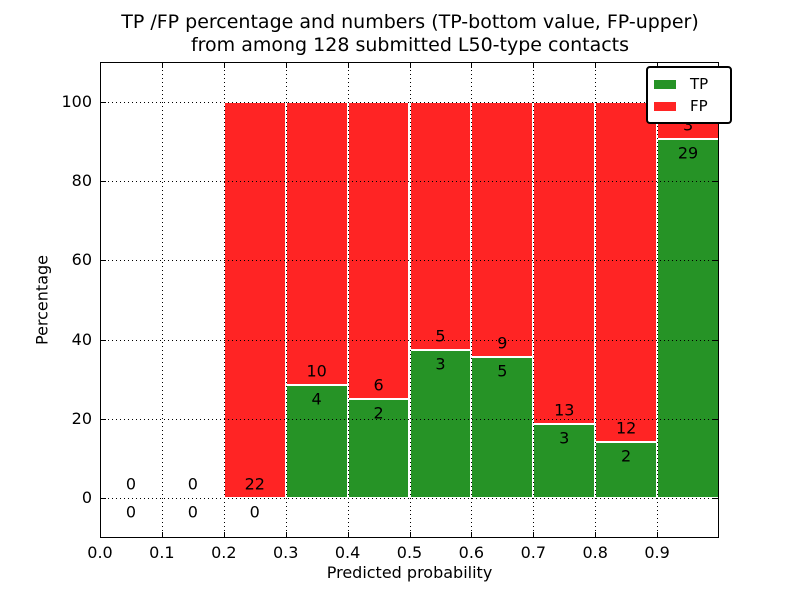  I want to click on x-tick-bottom-0.8, so click(596, 535).